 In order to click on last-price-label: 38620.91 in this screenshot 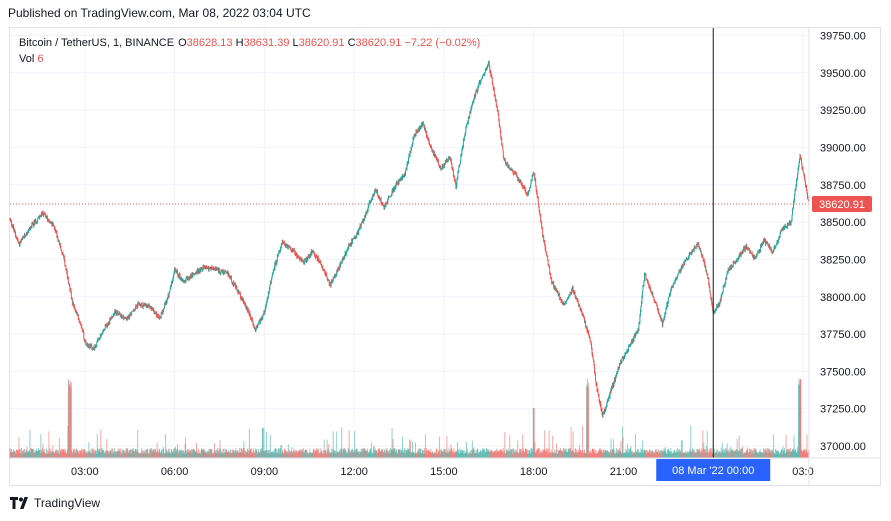, I will do `click(842, 205)`.